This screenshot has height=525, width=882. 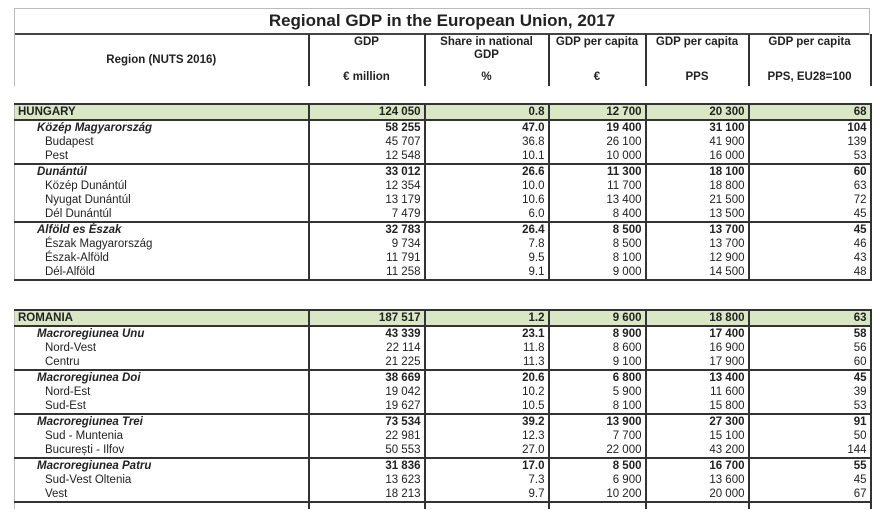 I want to click on cell-value: 17.0, so click(x=486, y=465).